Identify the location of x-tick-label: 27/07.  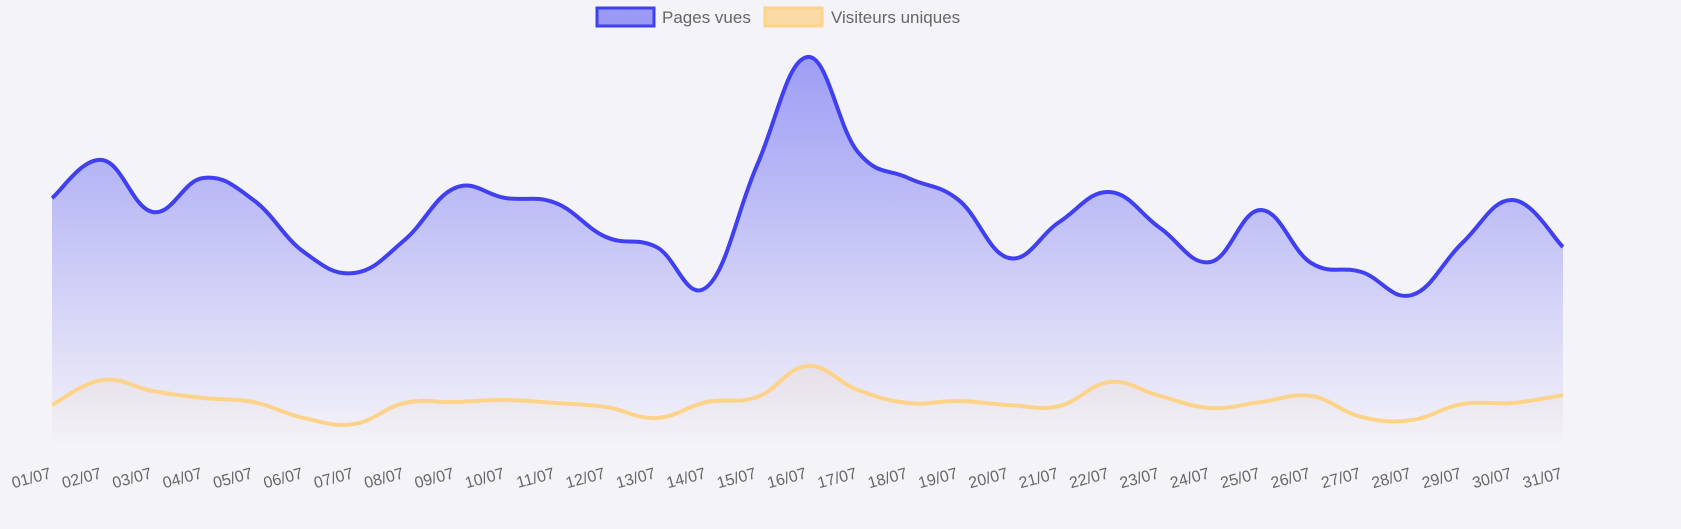
(1340, 478).